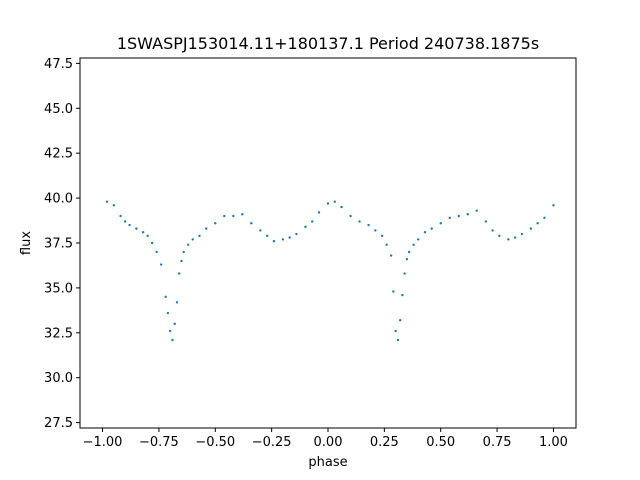 The image size is (640, 480). What do you see at coordinates (553, 442) in the screenshot?
I see `x-tick-label: 1.00` at bounding box center [553, 442].